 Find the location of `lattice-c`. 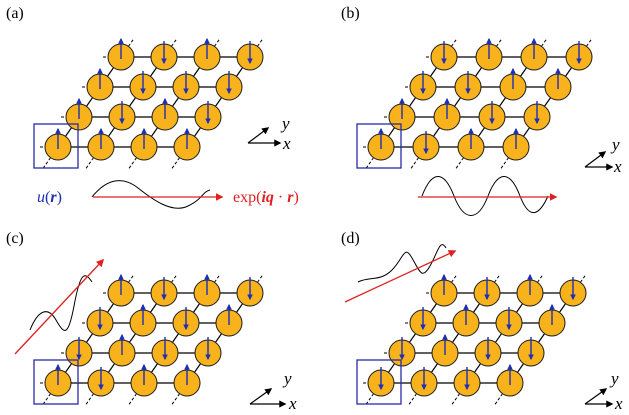

lattice-c is located at coordinates (148, 339).